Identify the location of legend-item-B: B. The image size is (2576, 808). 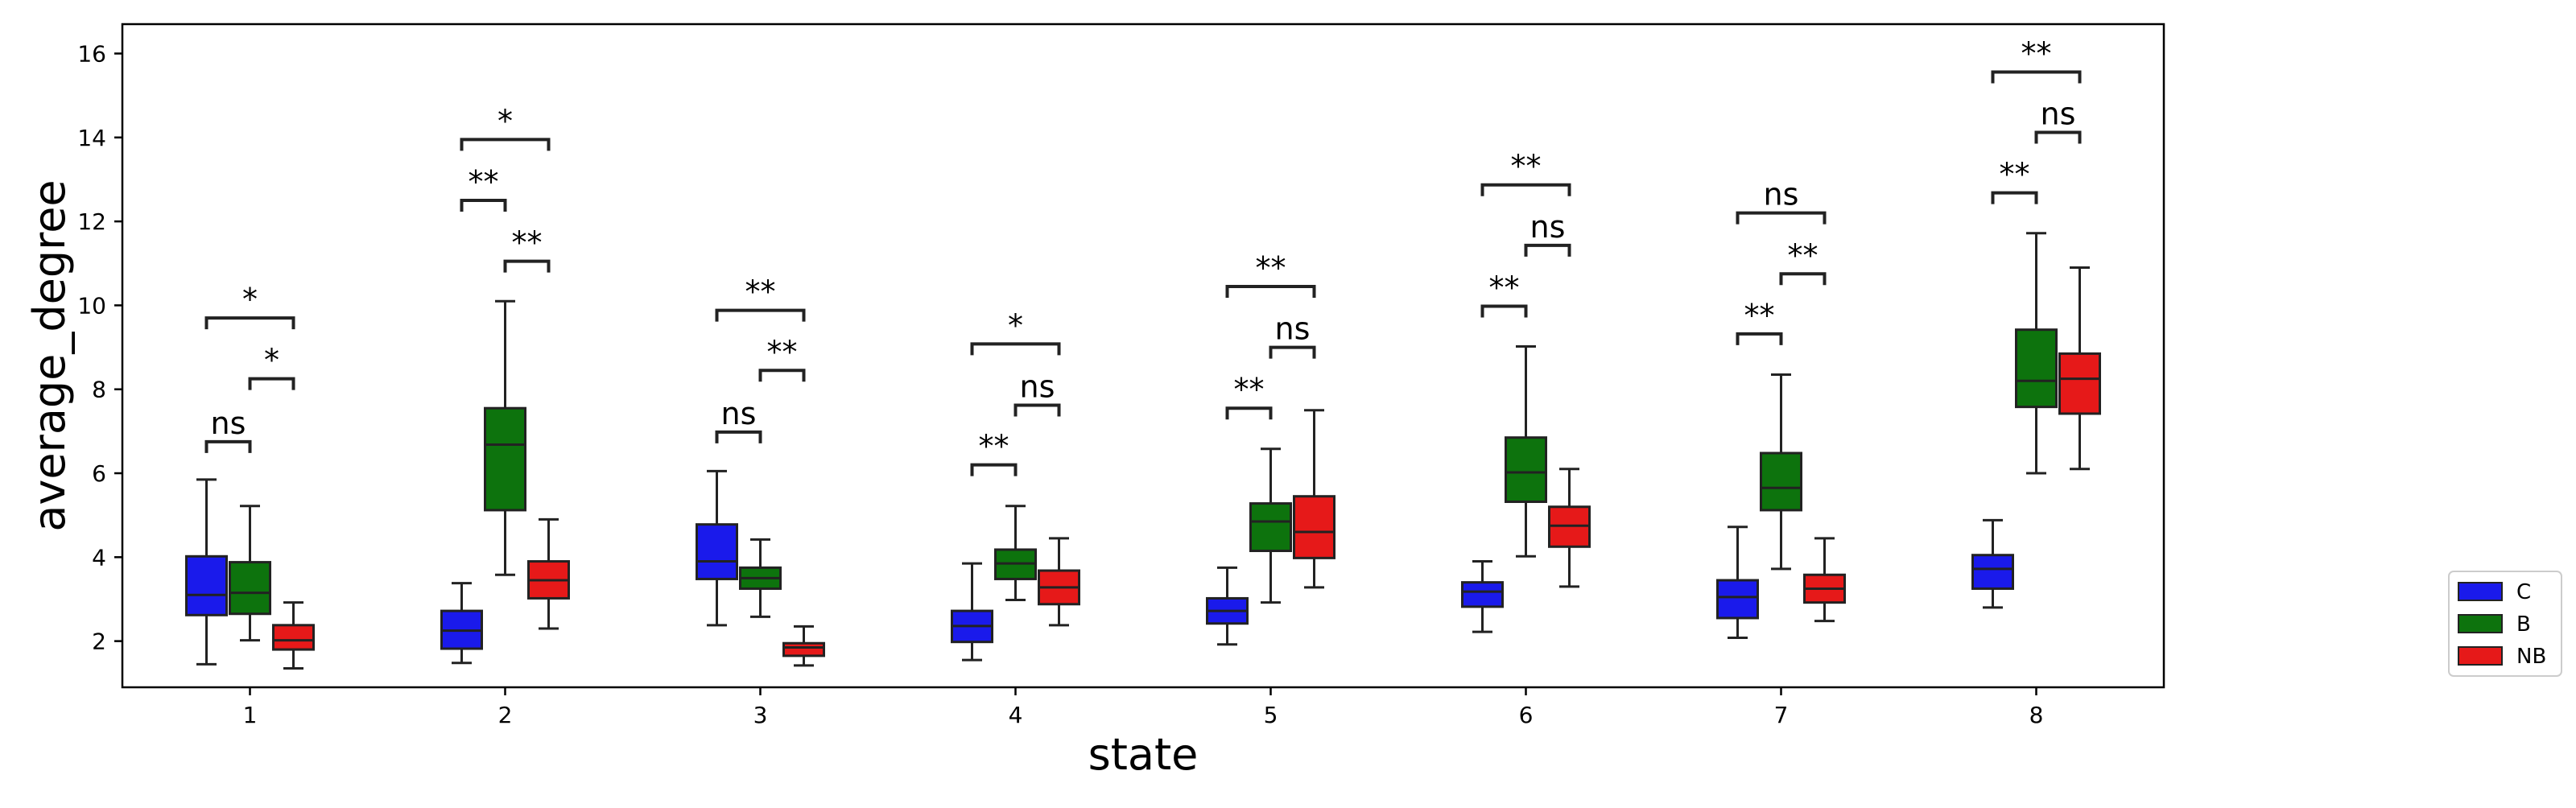
(2494, 624).